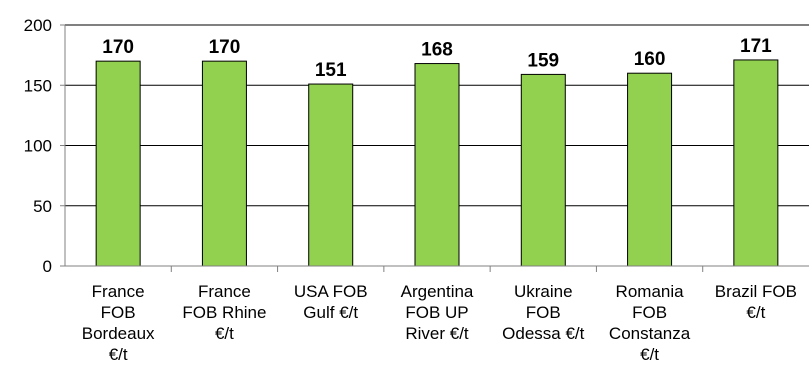 The height and width of the screenshot is (375, 809). What do you see at coordinates (650, 333) in the screenshot?
I see `x-tick-label-line: Constanza` at bounding box center [650, 333].